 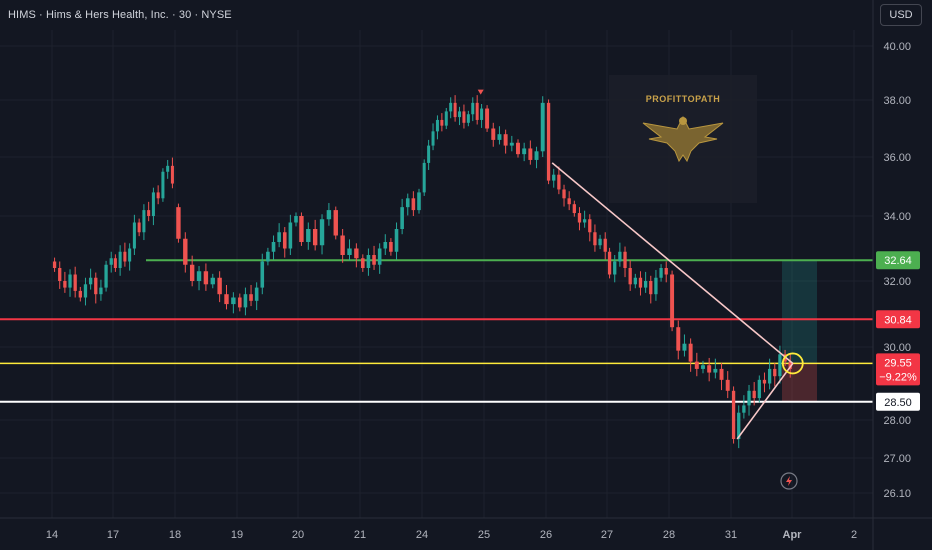 What do you see at coordinates (897, 282) in the screenshot?
I see `price-tick-label: 32.00` at bounding box center [897, 282].